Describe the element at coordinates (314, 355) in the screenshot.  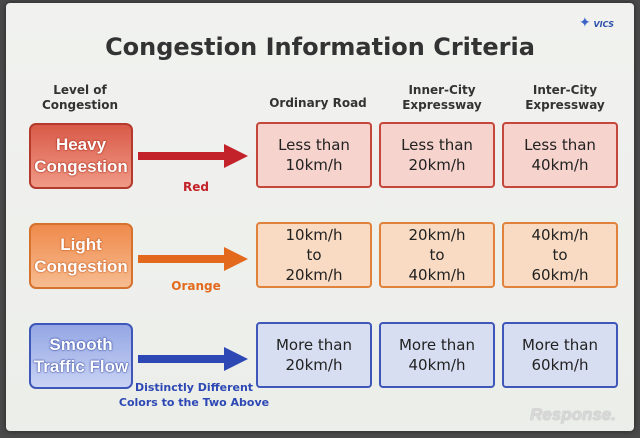
I see `cell-smooth-ordinary: More than 20km/h` at that location.